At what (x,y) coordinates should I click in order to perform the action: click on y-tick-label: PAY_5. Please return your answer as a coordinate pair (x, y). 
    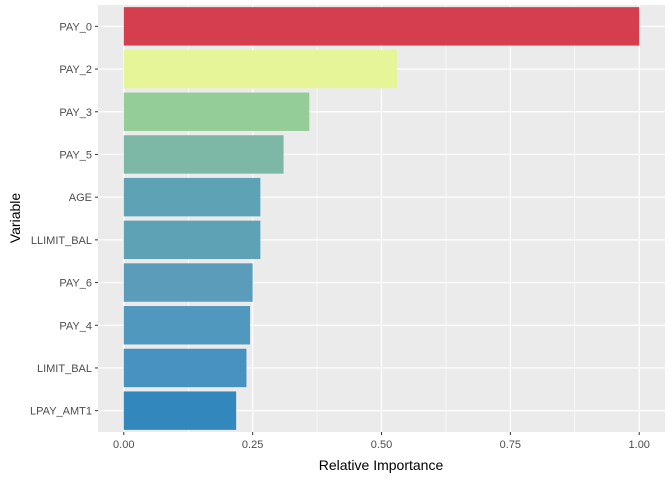
    Looking at the image, I should click on (75, 155).